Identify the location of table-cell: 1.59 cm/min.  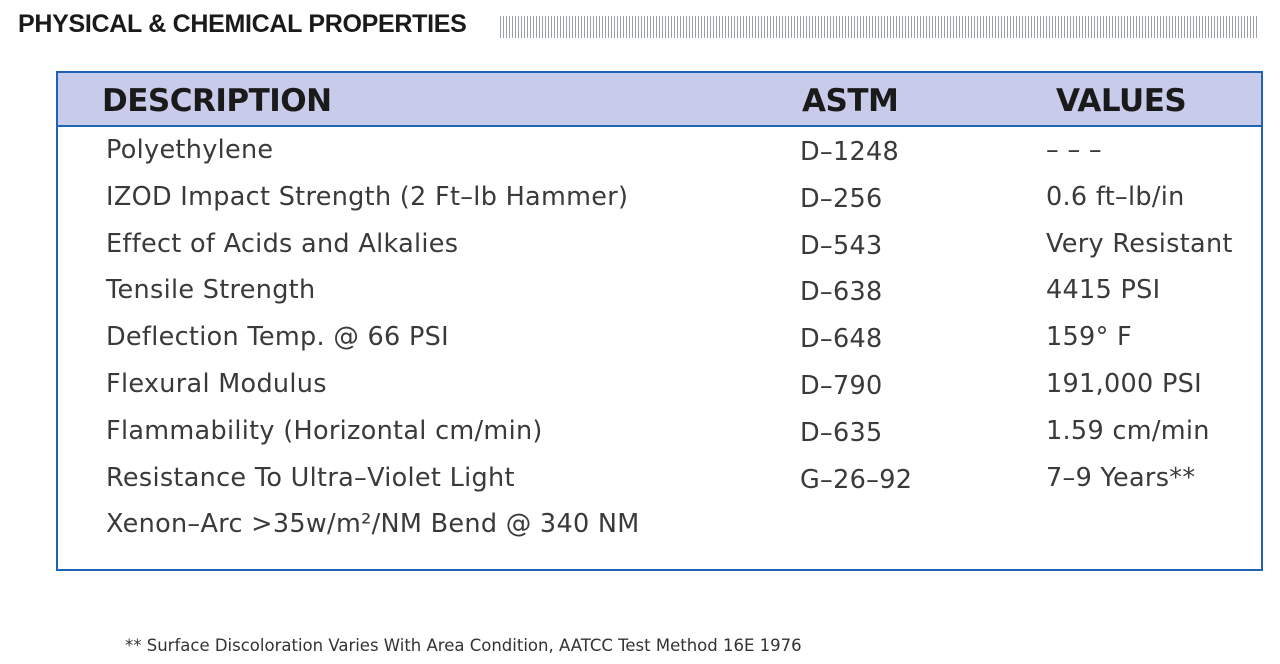
(1128, 430).